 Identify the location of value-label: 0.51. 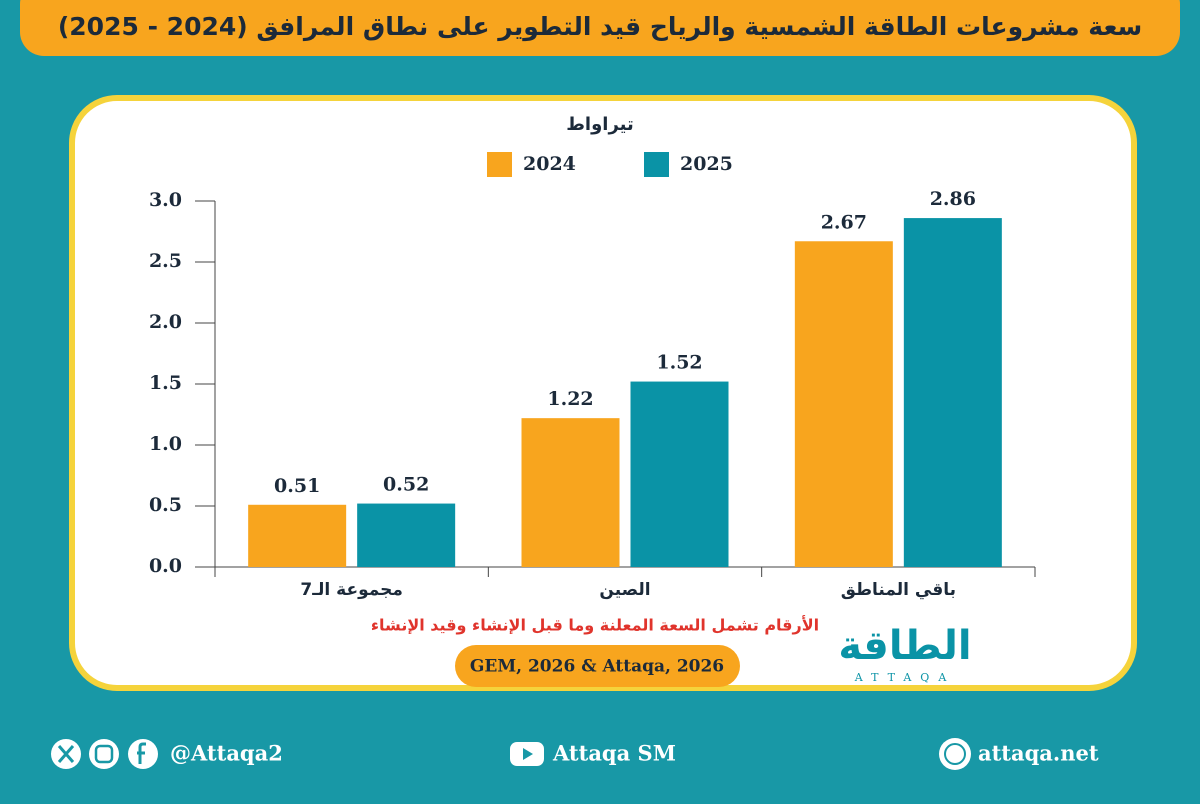
(297, 486).